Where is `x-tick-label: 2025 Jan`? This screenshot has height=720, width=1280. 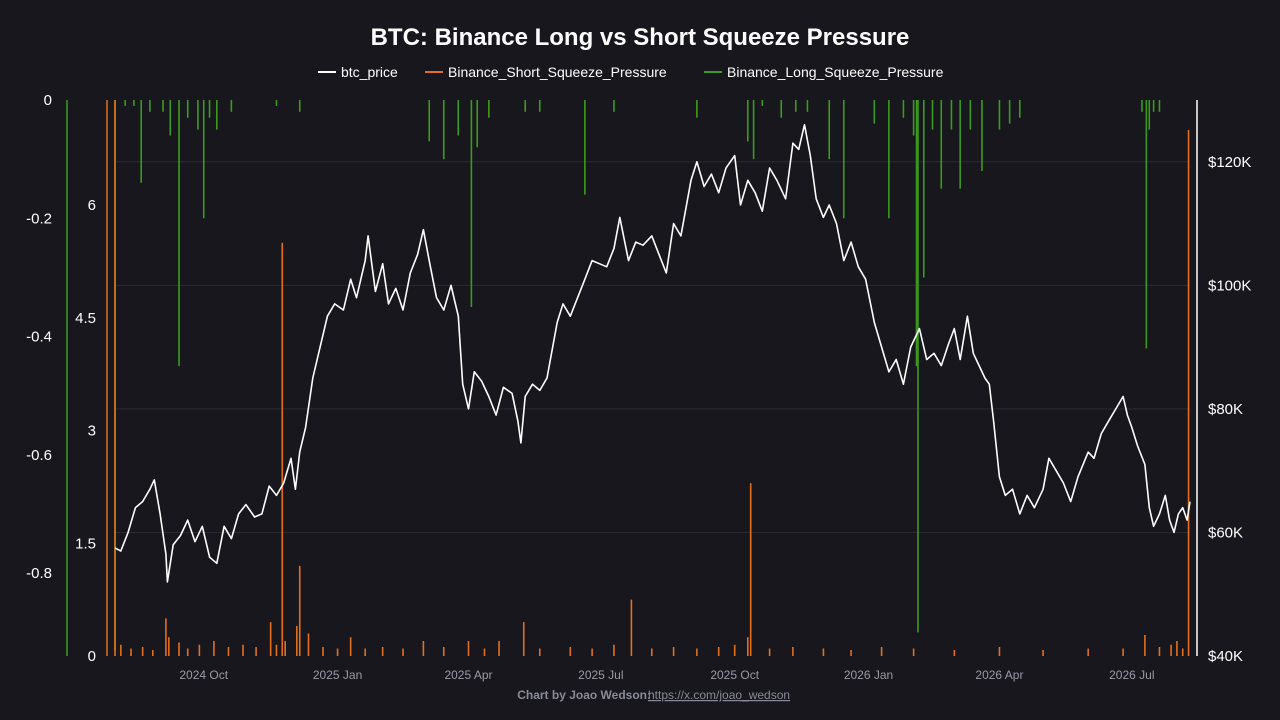 x-tick-label: 2025 Jan is located at coordinates (337, 675).